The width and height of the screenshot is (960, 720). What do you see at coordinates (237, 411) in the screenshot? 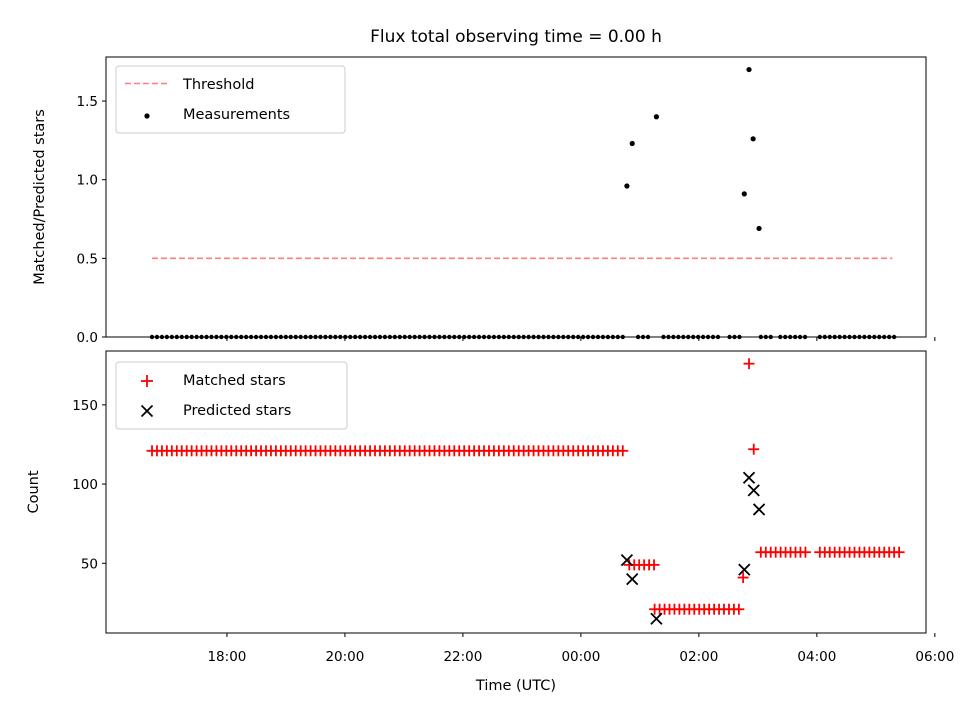
I see `legend-predicted-label: Predicted stars` at bounding box center [237, 411].